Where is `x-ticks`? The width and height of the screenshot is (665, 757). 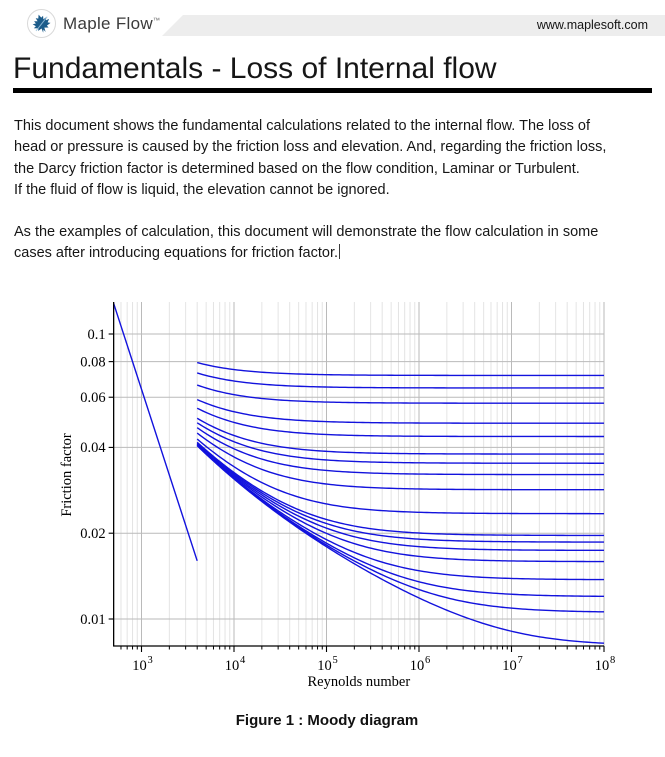
x-ticks is located at coordinates (362, 649).